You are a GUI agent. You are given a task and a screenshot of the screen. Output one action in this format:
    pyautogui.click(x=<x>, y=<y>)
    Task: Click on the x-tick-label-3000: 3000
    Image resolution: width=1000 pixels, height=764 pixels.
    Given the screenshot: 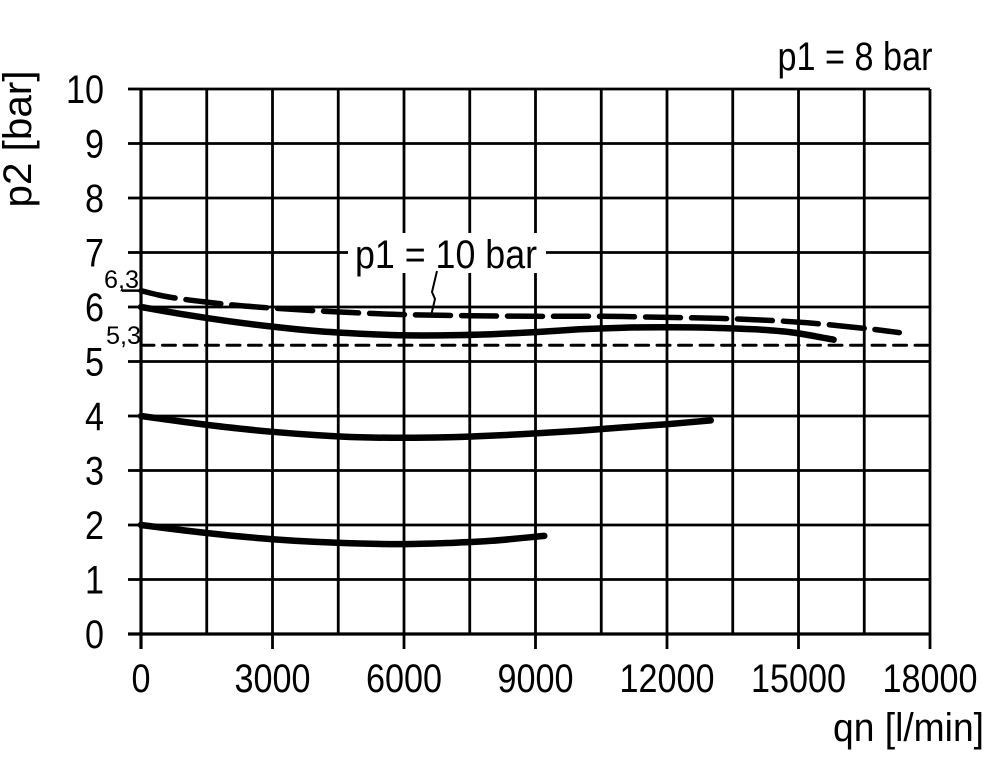 What is the action you would take?
    pyautogui.click(x=273, y=679)
    